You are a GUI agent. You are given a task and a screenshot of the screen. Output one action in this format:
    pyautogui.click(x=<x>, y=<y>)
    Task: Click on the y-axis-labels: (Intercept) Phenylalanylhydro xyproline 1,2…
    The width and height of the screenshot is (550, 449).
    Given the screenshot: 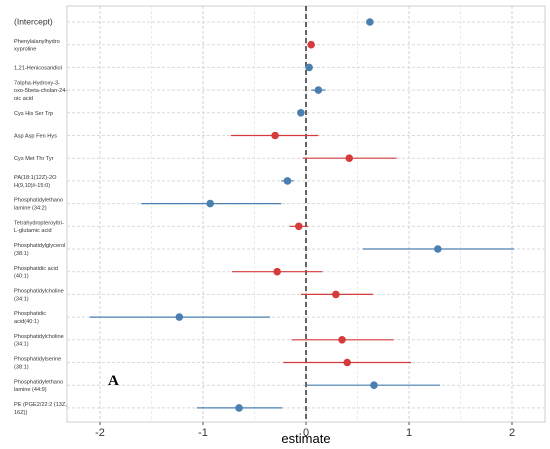 What is the action you would take?
    pyautogui.click(x=40, y=215)
    